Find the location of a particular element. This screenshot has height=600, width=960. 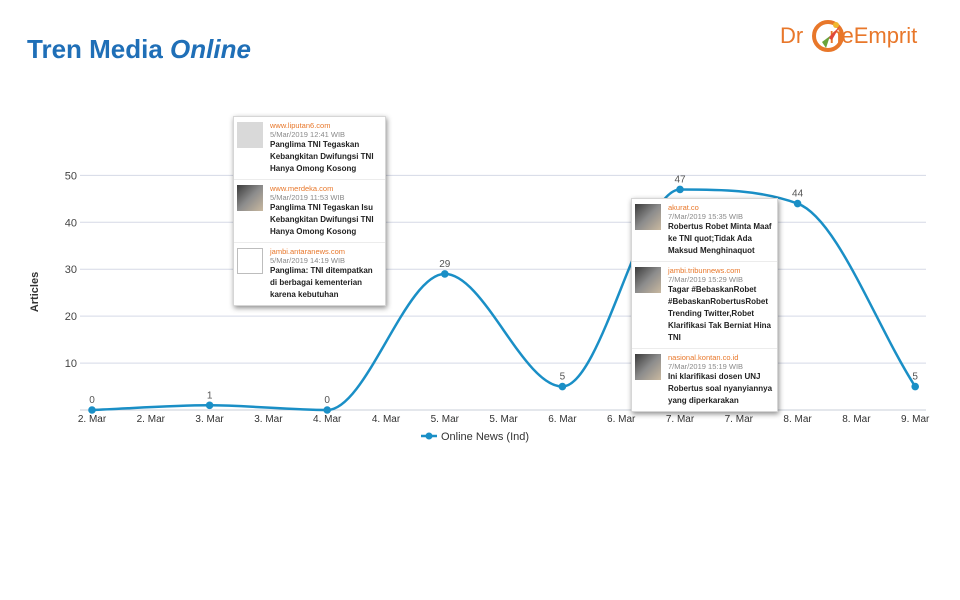

article-date: 7/Mar/2019 15:29 WIB is located at coordinates (706, 279).